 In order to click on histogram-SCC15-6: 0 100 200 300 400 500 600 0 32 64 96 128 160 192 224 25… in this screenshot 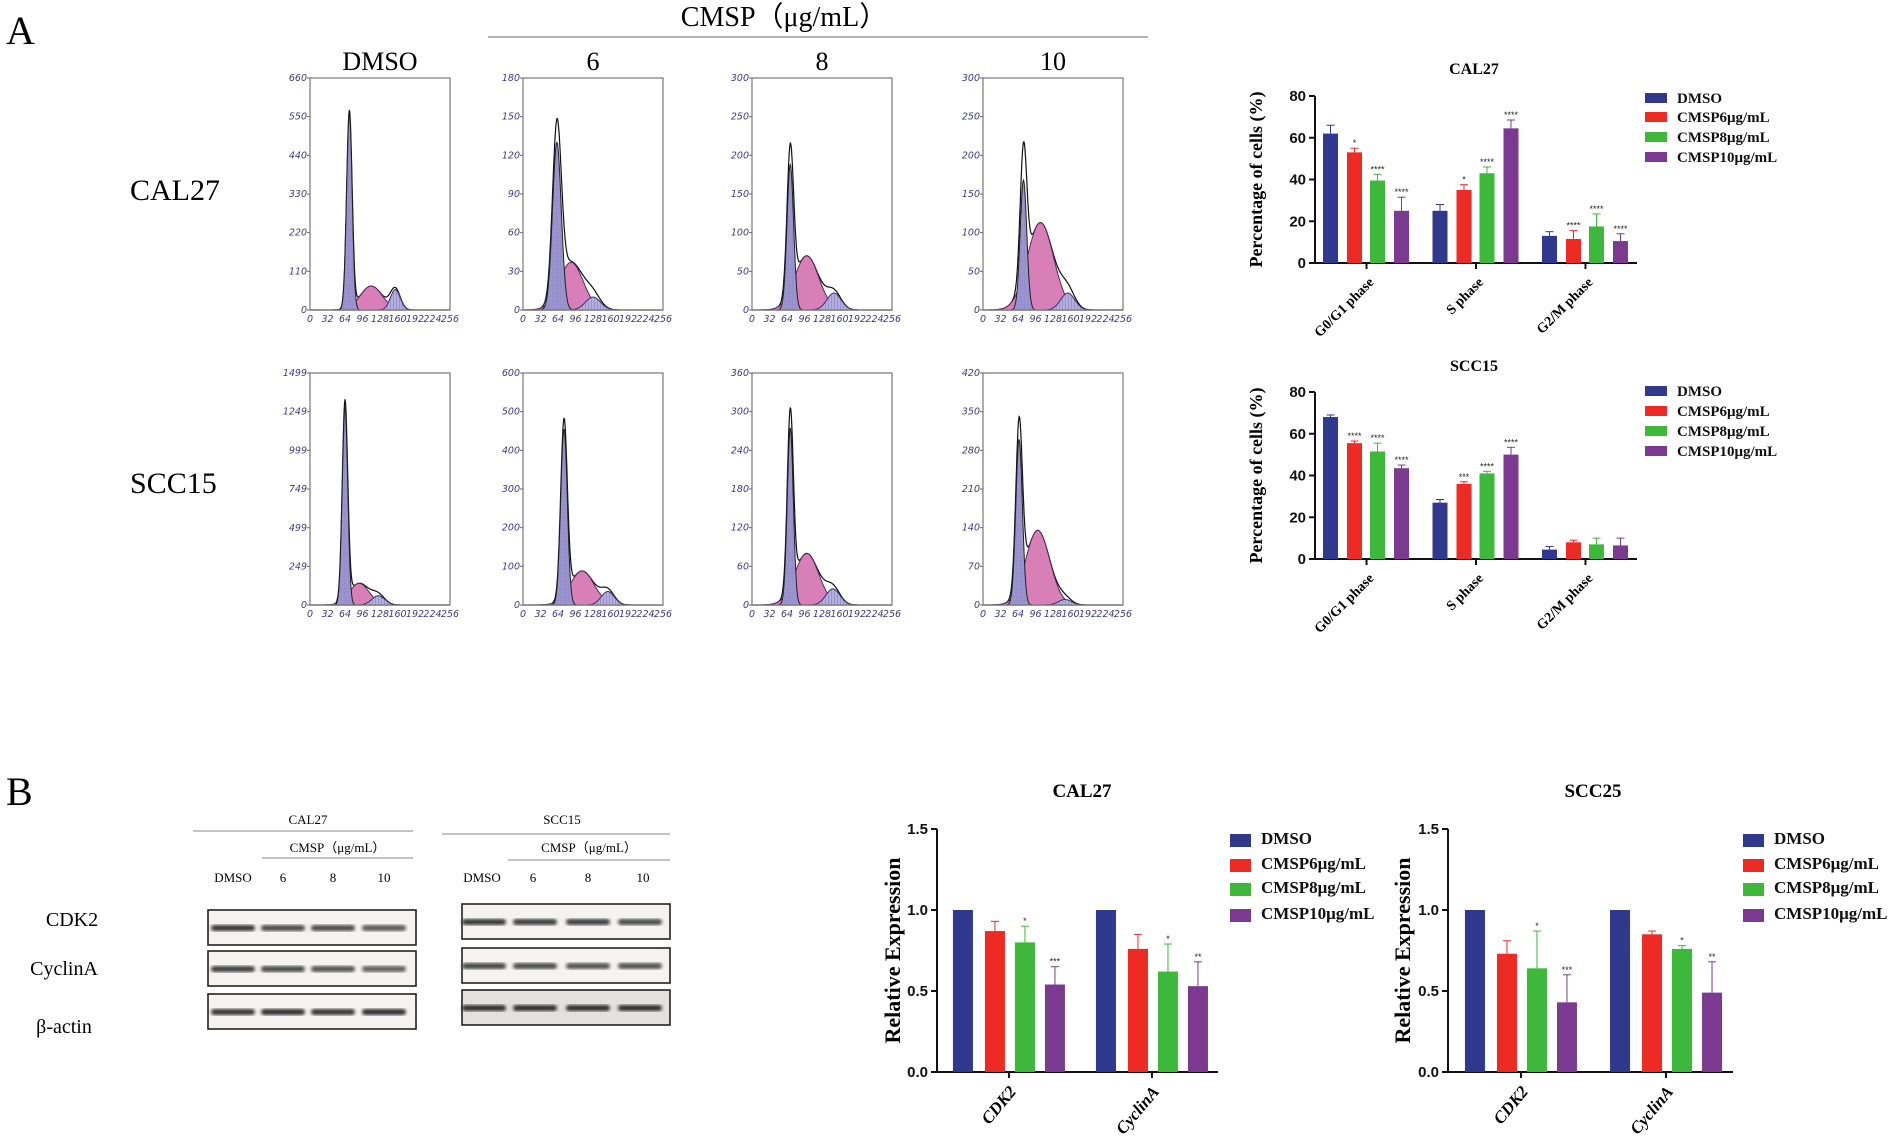, I will do `click(587, 494)`.